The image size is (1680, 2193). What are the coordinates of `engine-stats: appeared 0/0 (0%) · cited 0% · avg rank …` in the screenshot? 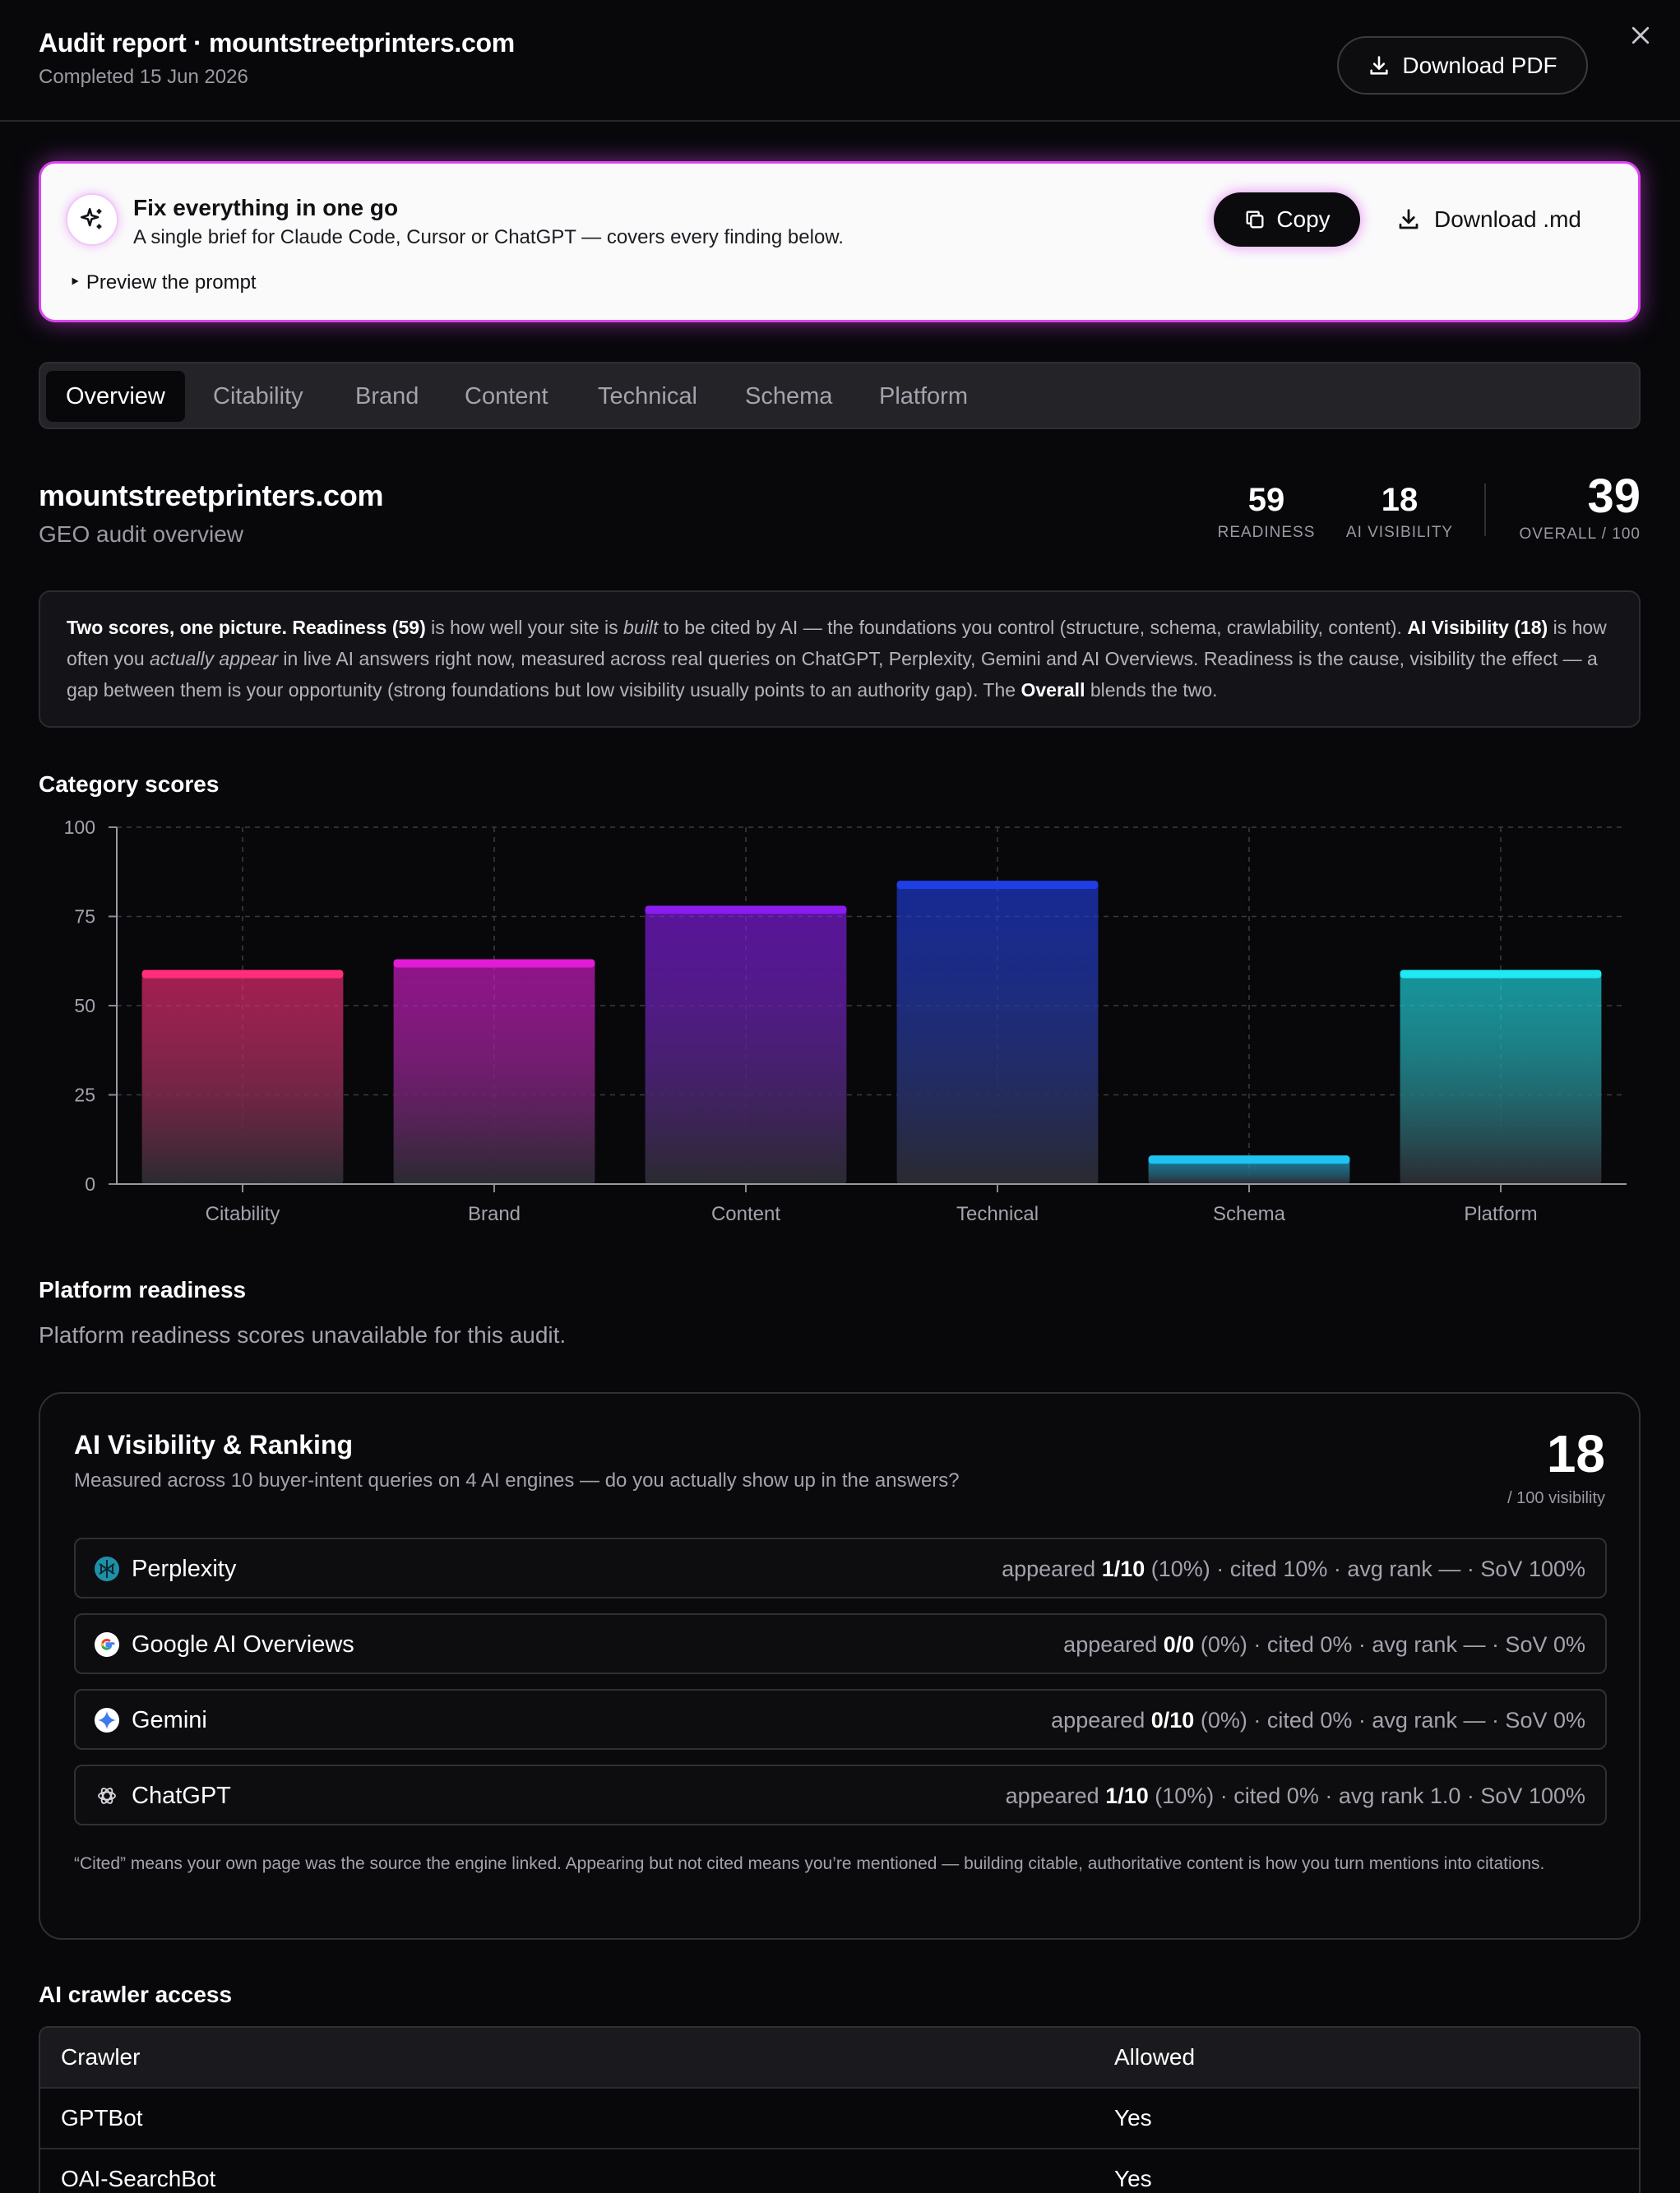 It's located at (1324, 1645).